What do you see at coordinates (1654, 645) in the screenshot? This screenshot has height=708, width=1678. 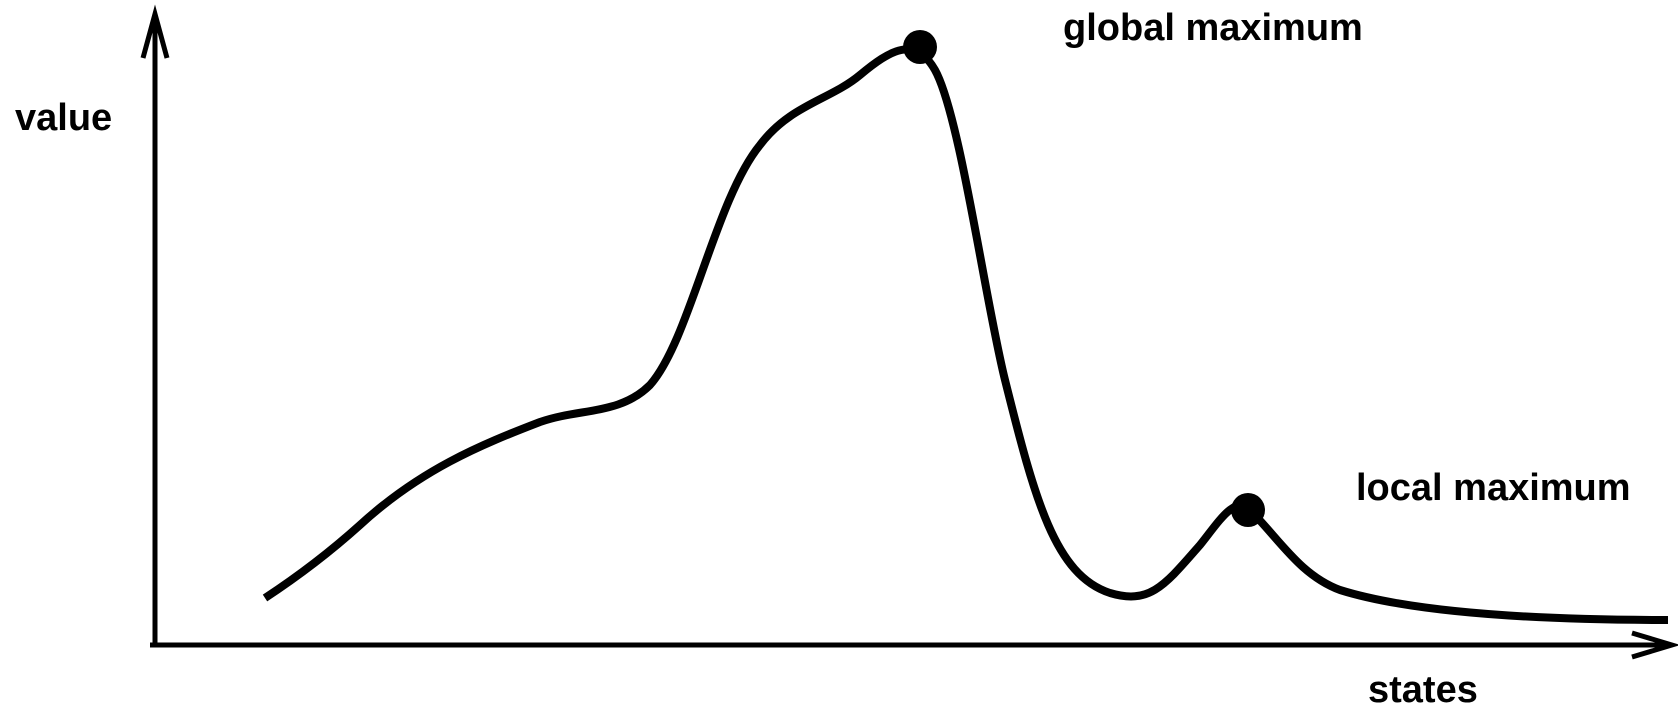 I see `x-axis-arrowhead` at bounding box center [1654, 645].